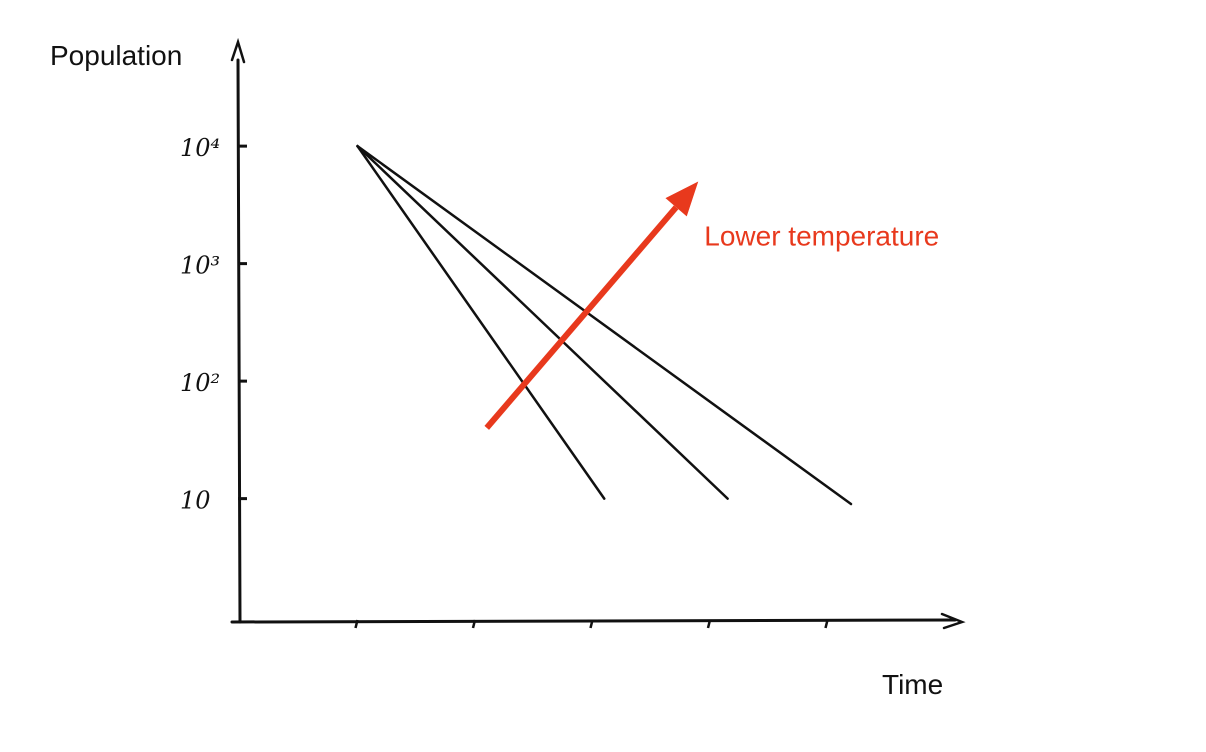 This screenshot has width=1206, height=752. What do you see at coordinates (238, 50) in the screenshot?
I see `y-axis-arrowhead` at bounding box center [238, 50].